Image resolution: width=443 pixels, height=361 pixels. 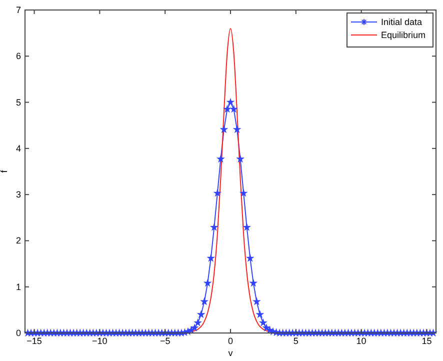 What do you see at coordinates (18, 287) in the screenshot?
I see `y-tick-label: 1` at bounding box center [18, 287].